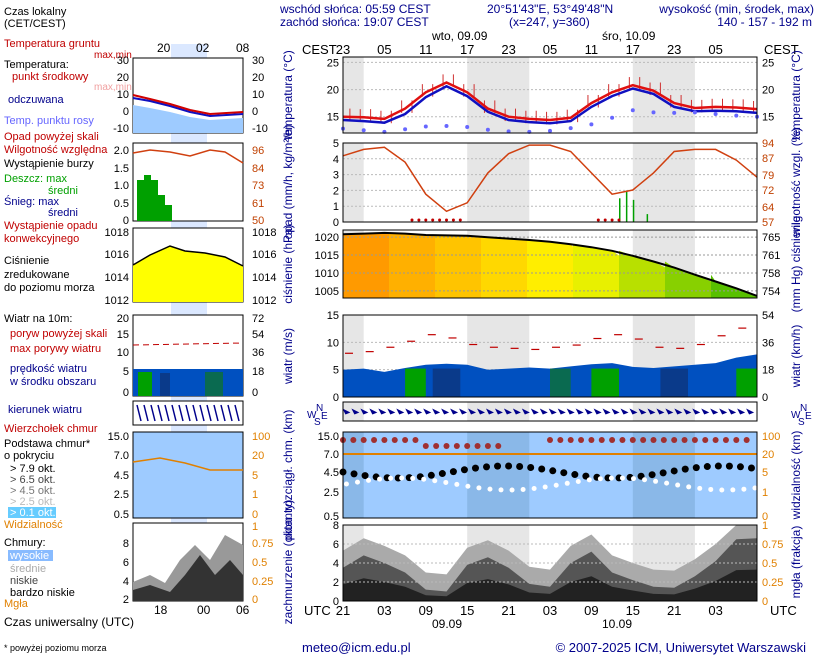 This screenshot has height=665, width=820. Describe the element at coordinates (264, 278) in the screenshot. I see `leg-press-tick-r: 1014` at that location.